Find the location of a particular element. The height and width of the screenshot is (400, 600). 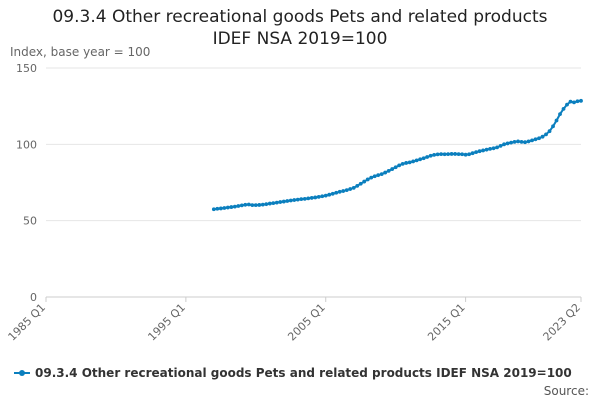

x-tick-label: 1985 Q1 is located at coordinates (27, 322).